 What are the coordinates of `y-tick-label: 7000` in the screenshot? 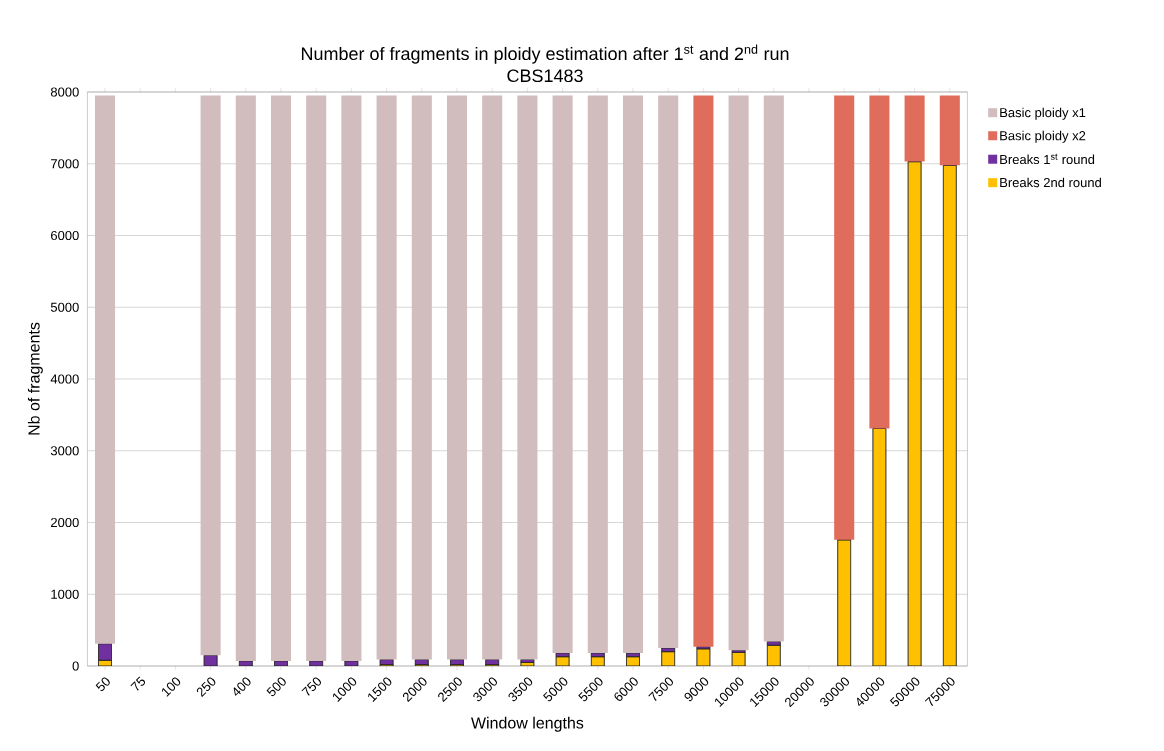 It's located at (65, 164).